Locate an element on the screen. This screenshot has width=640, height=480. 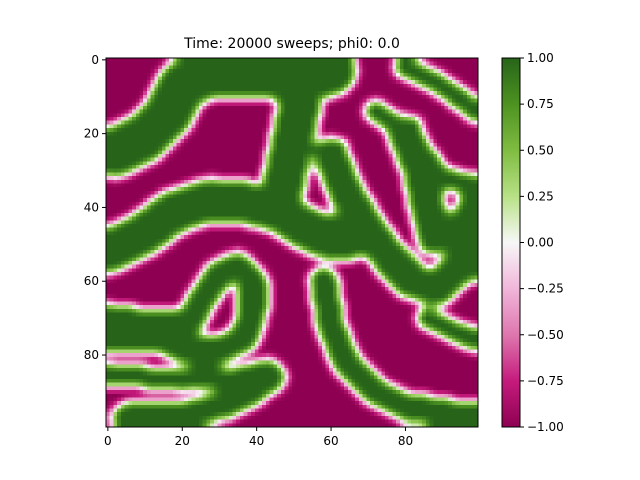
colorbar-tick-label: 0.75 is located at coordinates (540, 104).